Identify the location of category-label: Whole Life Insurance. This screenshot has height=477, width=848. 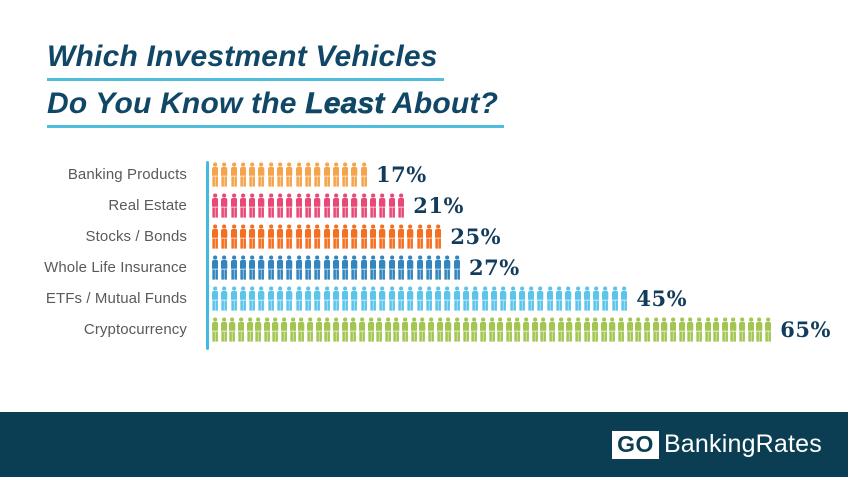
(115, 267).